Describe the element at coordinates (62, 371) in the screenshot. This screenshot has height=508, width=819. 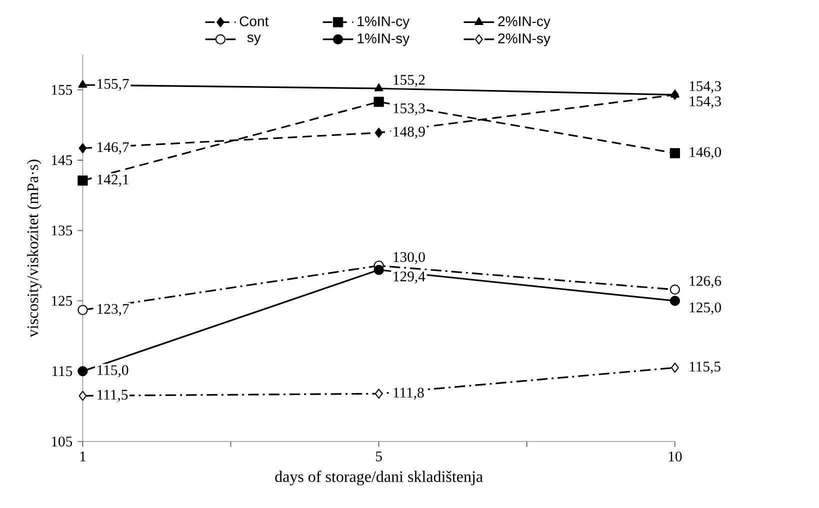
I see `y-tick-label: 115` at that location.